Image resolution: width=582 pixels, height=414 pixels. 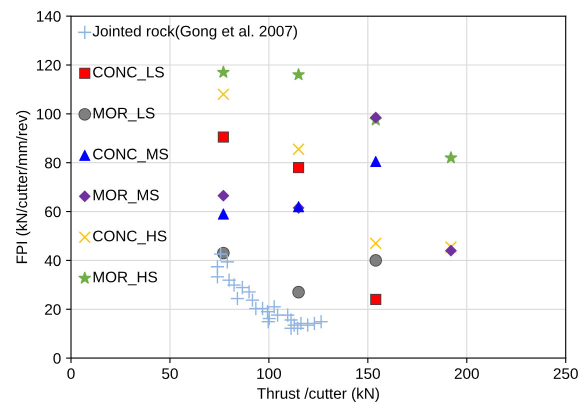 I want to click on x-tick-label: 0, so click(x=71, y=374).